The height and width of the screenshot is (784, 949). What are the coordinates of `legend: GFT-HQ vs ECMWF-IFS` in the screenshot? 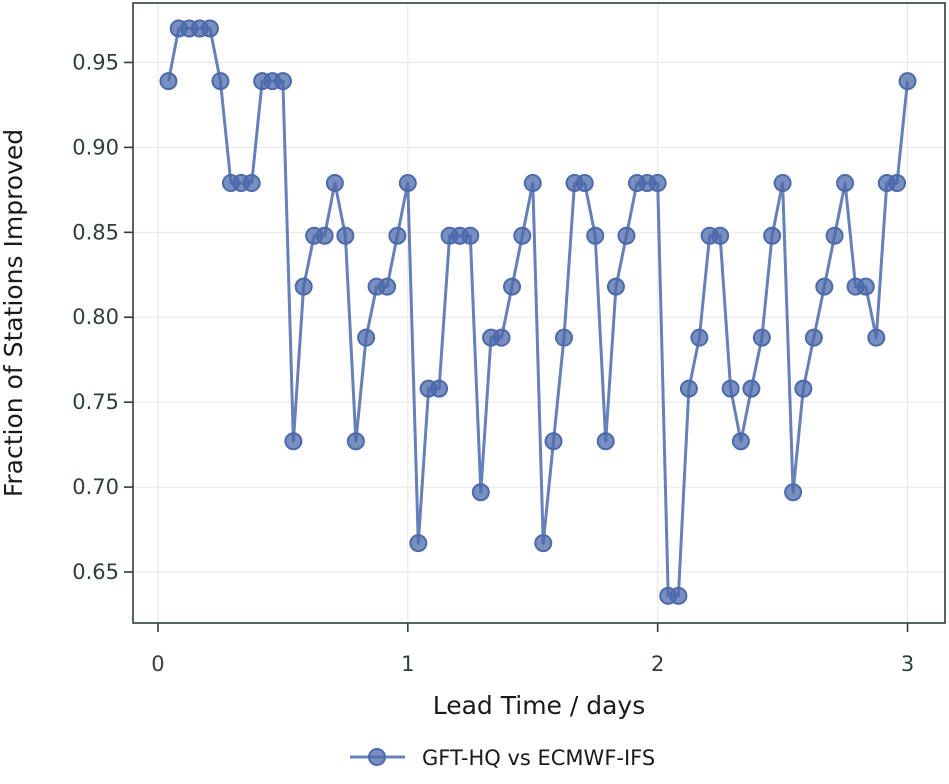 It's located at (502, 758).